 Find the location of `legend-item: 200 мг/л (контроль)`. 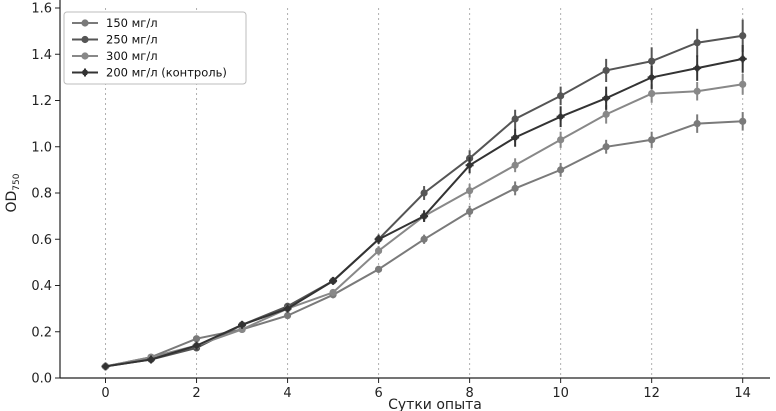

legend-item: 200 мг/л (контроль) is located at coordinates (149, 73).